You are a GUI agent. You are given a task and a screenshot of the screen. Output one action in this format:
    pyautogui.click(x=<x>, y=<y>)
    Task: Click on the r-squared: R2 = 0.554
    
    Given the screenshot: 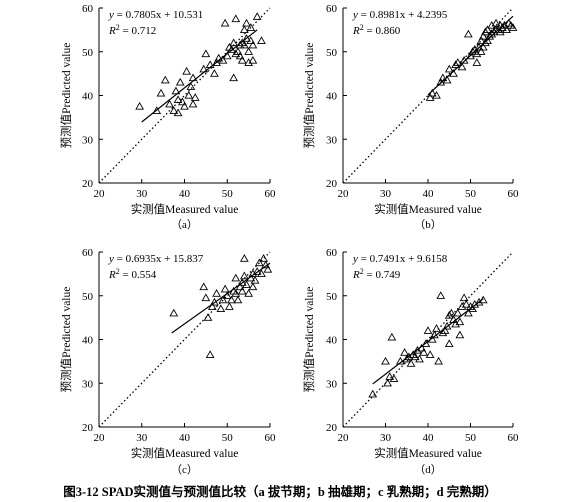 What is the action you would take?
    pyautogui.click(x=132, y=274)
    